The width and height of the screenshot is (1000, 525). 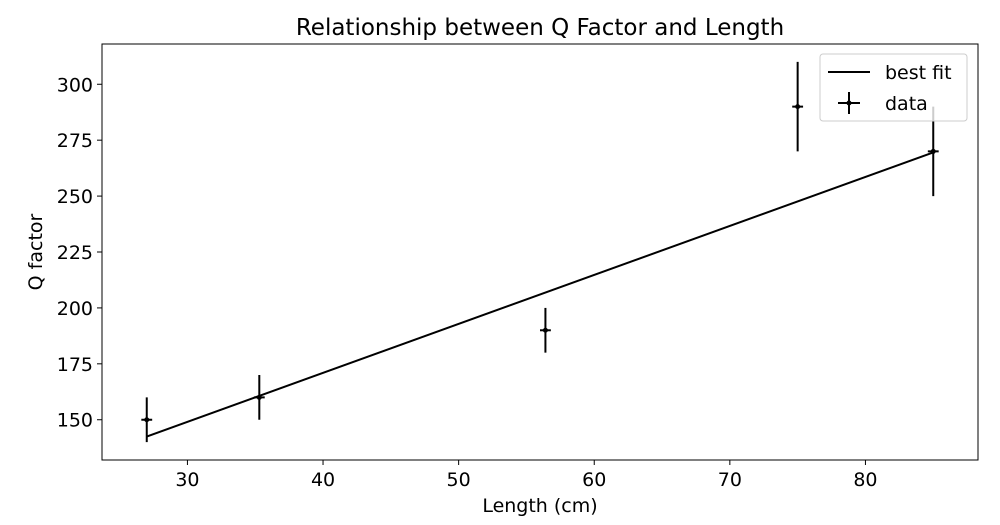 What do you see at coordinates (75, 309) in the screenshot?
I see `y-tick-label: 200` at bounding box center [75, 309].